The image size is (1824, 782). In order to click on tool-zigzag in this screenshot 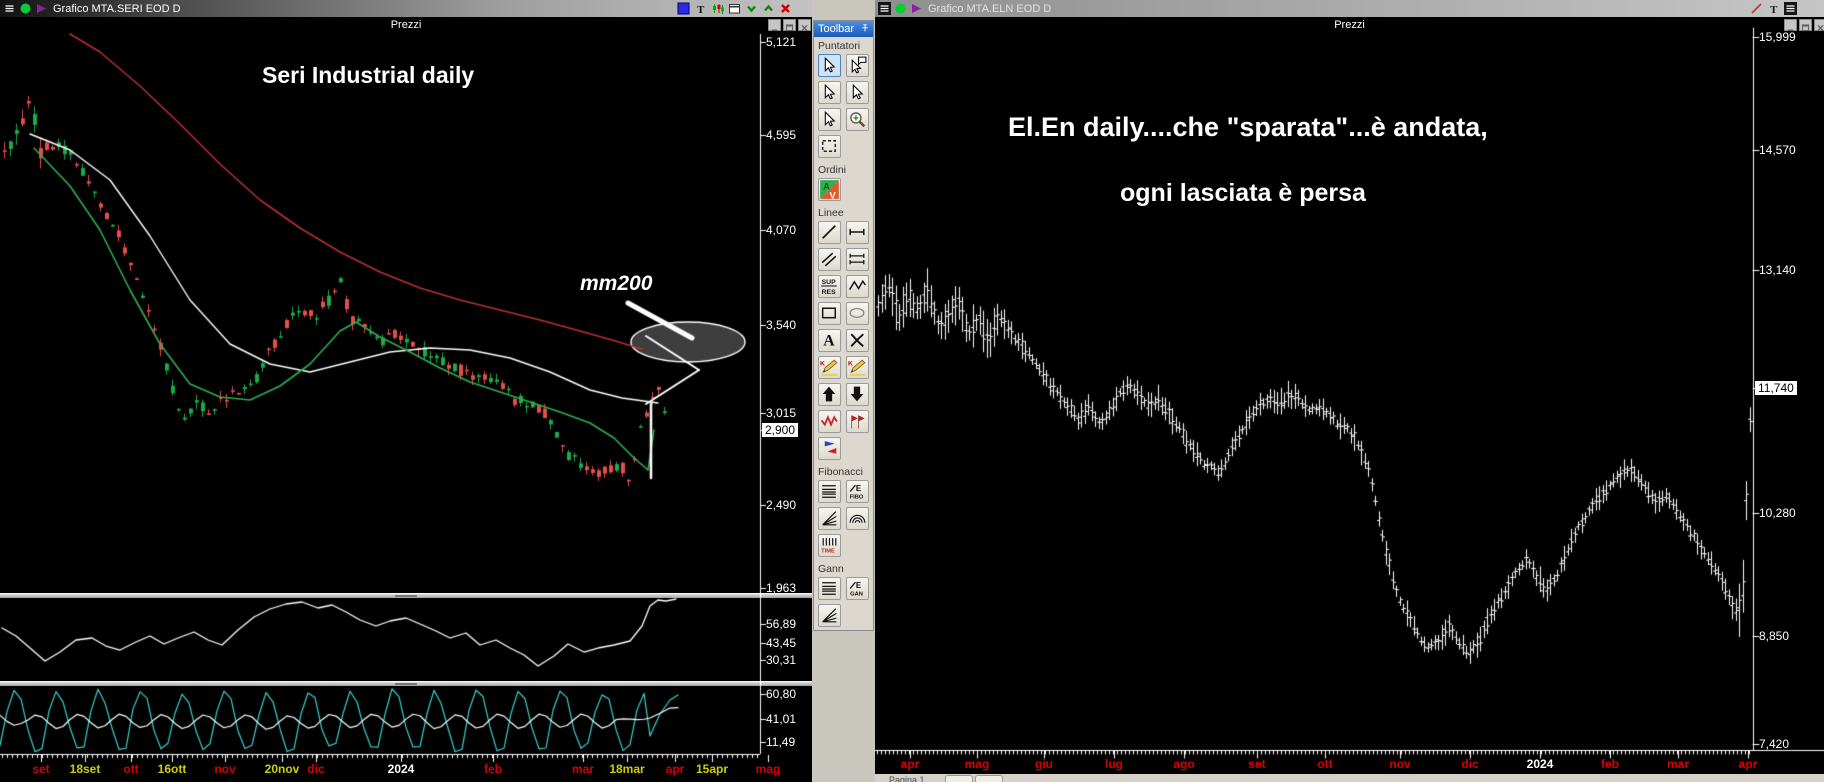, I will do `click(857, 286)`.